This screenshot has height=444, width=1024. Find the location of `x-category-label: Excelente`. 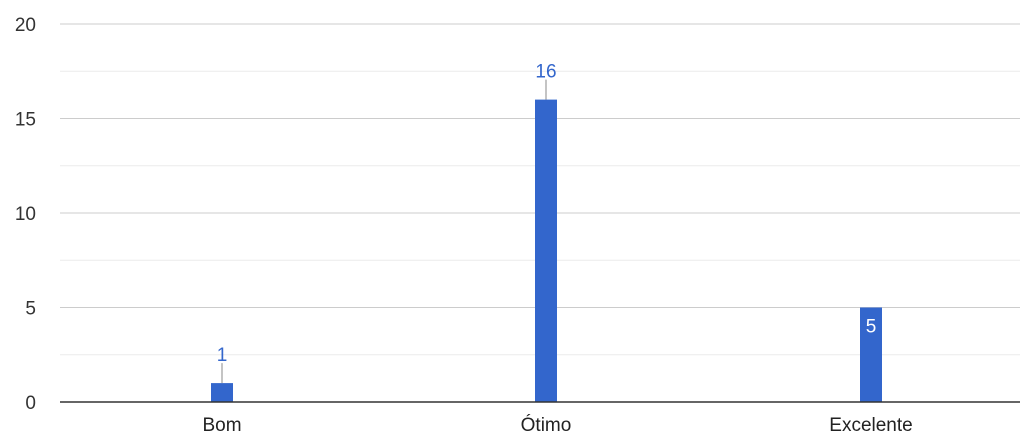

x-category-label: Excelente is located at coordinates (870, 425).